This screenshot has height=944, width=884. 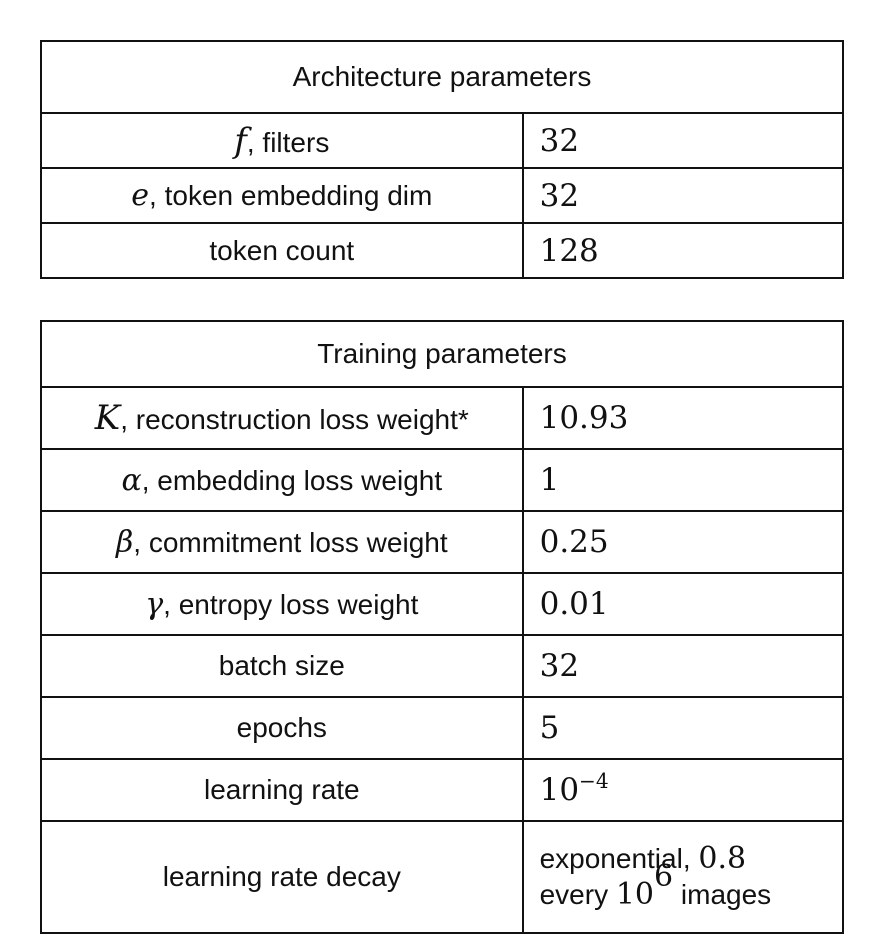 I want to click on value-cell: exponential, 0.8 every 106 images, so click(x=683, y=877).